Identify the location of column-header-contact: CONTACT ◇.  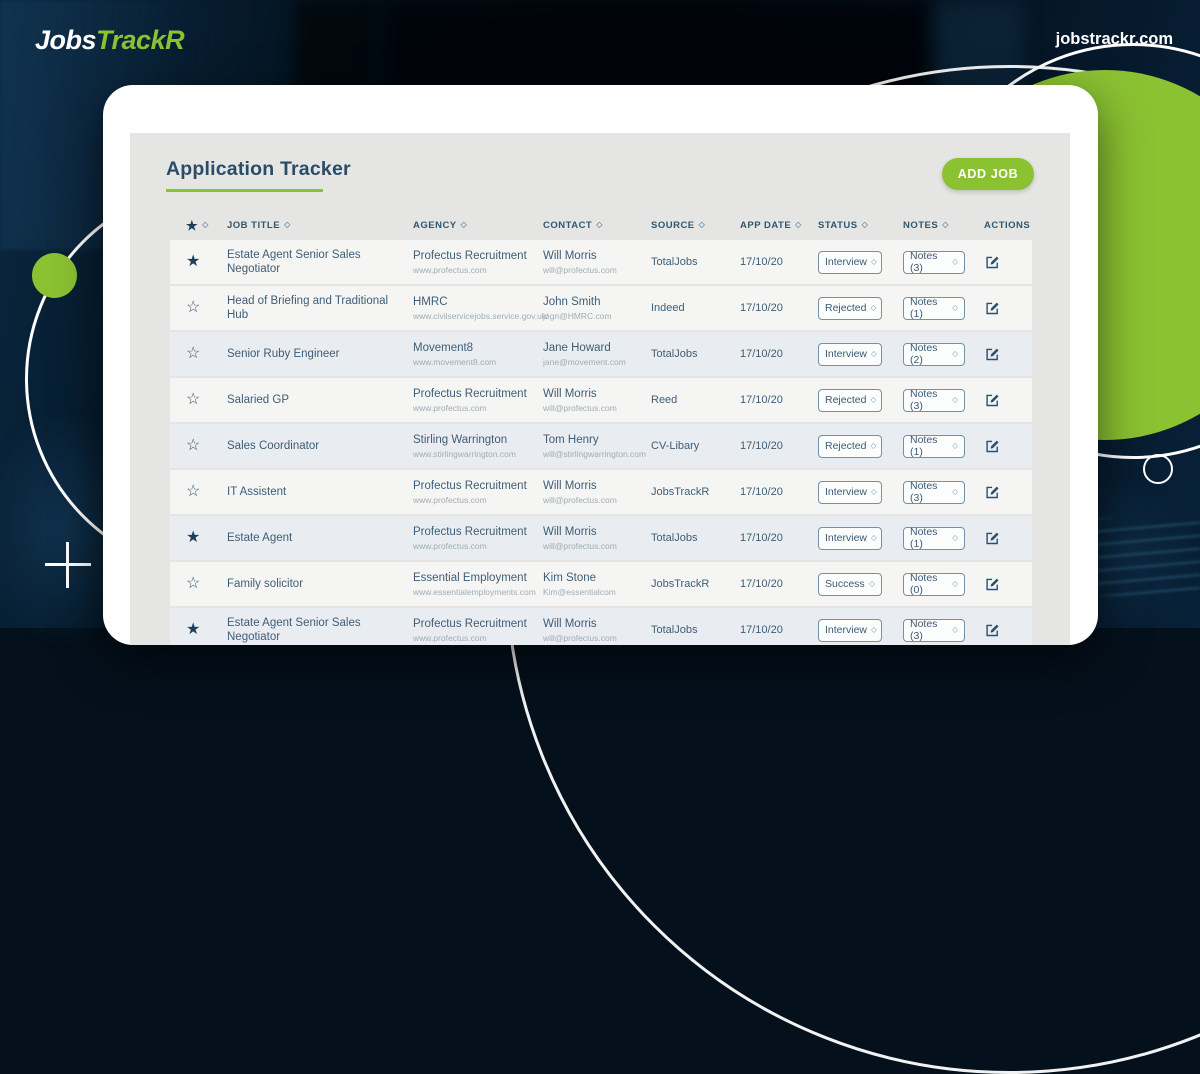
(597, 225).